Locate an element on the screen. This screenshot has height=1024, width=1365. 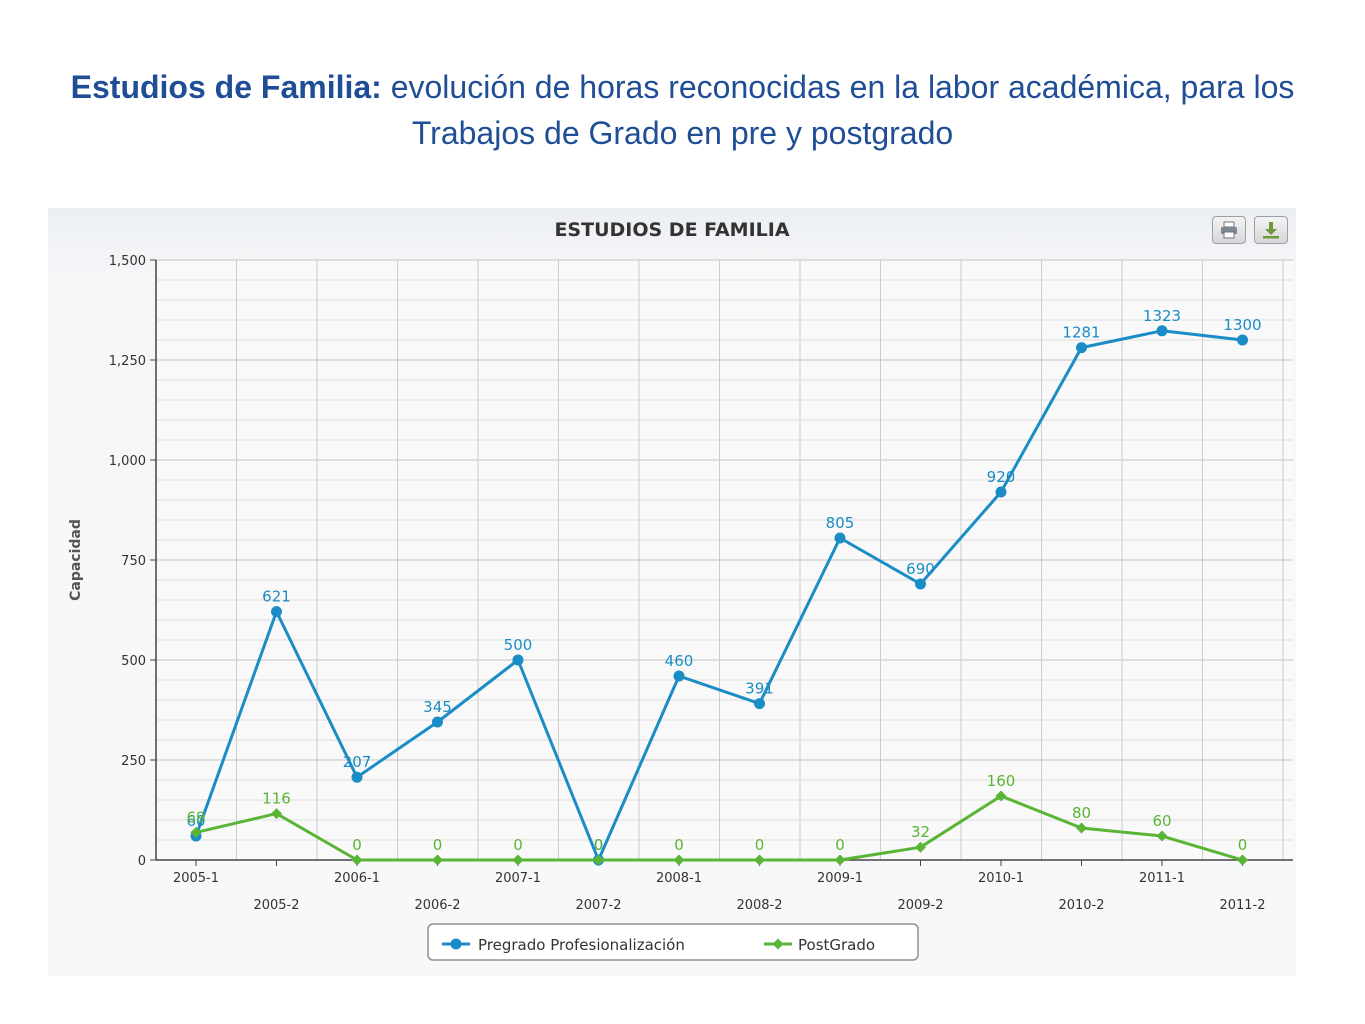
x-tick-label: 2009-2 is located at coordinates (920, 905).